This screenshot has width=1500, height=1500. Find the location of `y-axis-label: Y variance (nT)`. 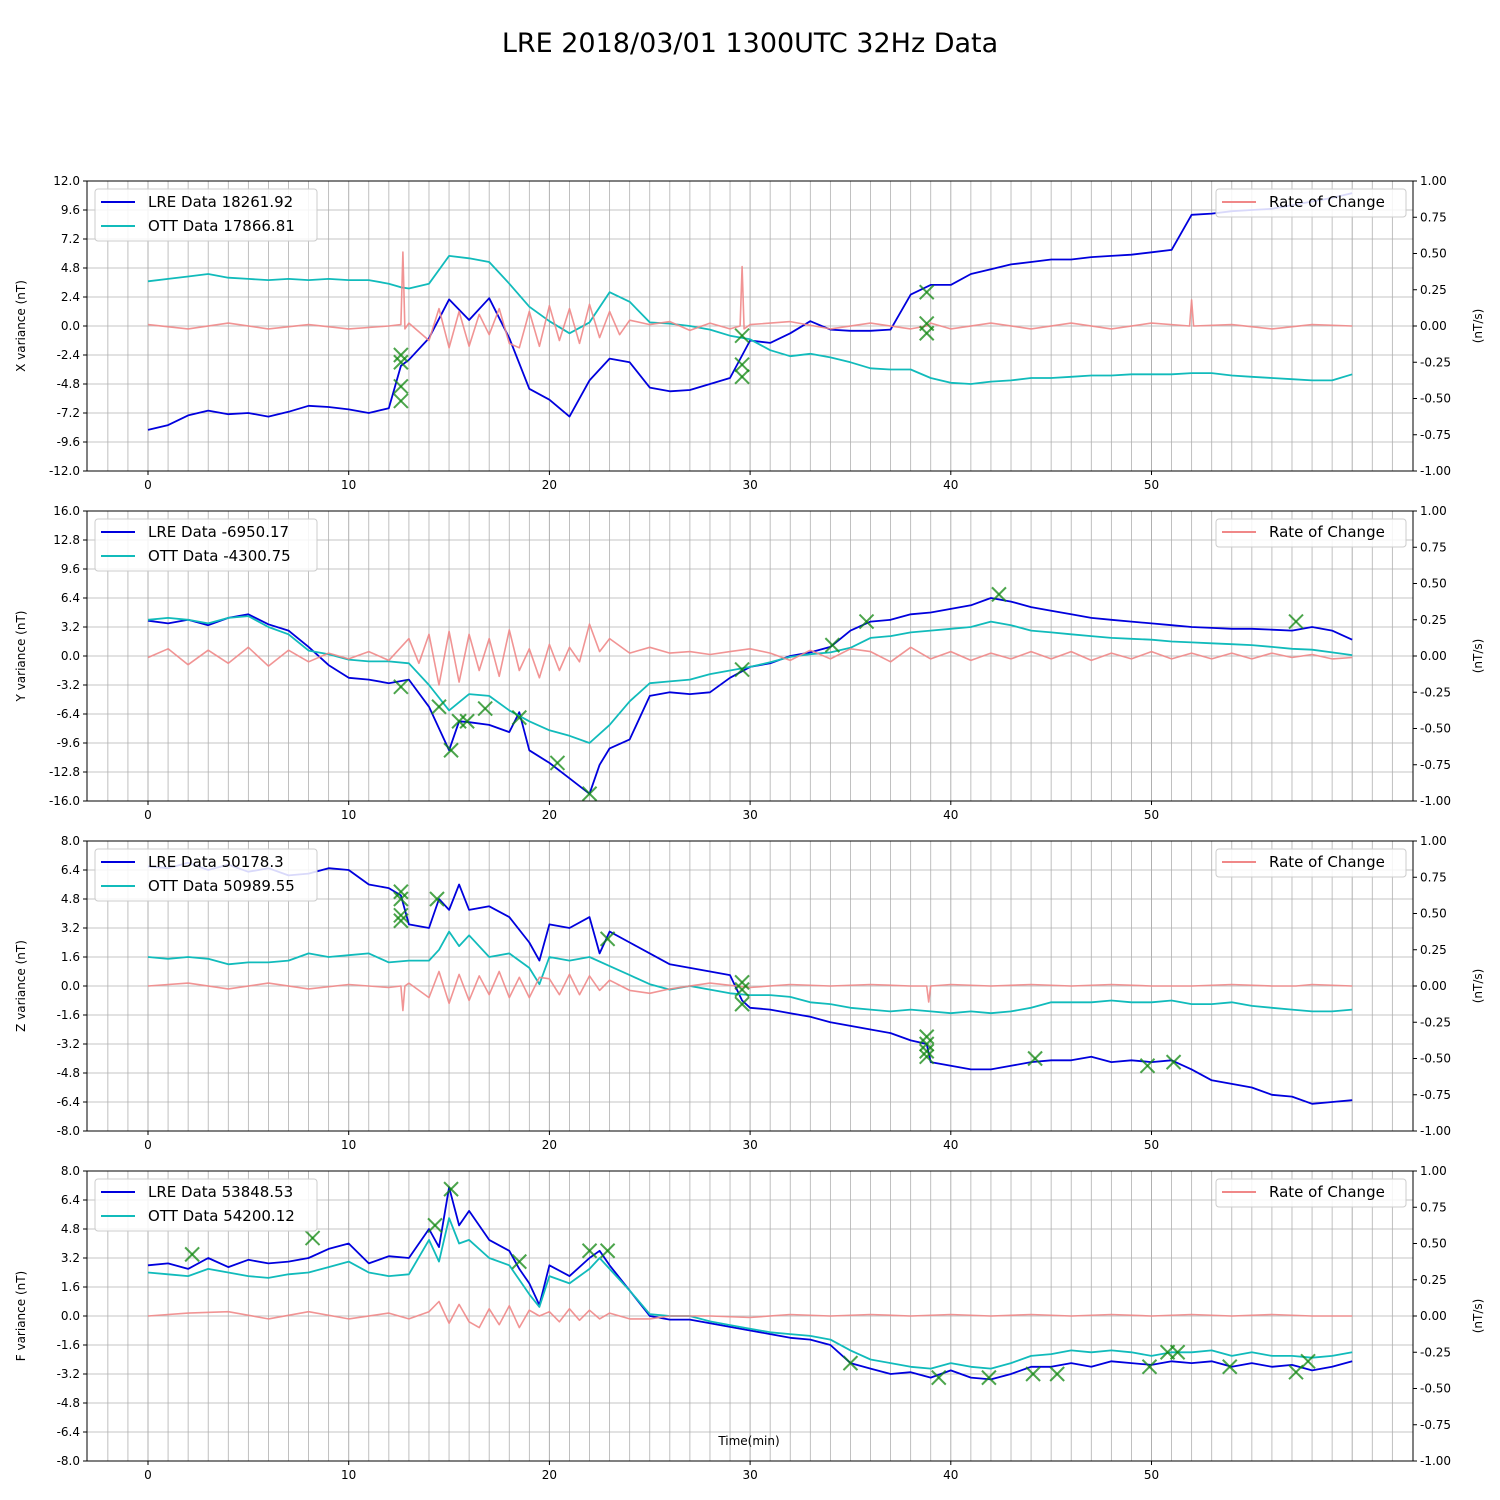

y-axis-label: Y variance (nT) is located at coordinates (21, 657).